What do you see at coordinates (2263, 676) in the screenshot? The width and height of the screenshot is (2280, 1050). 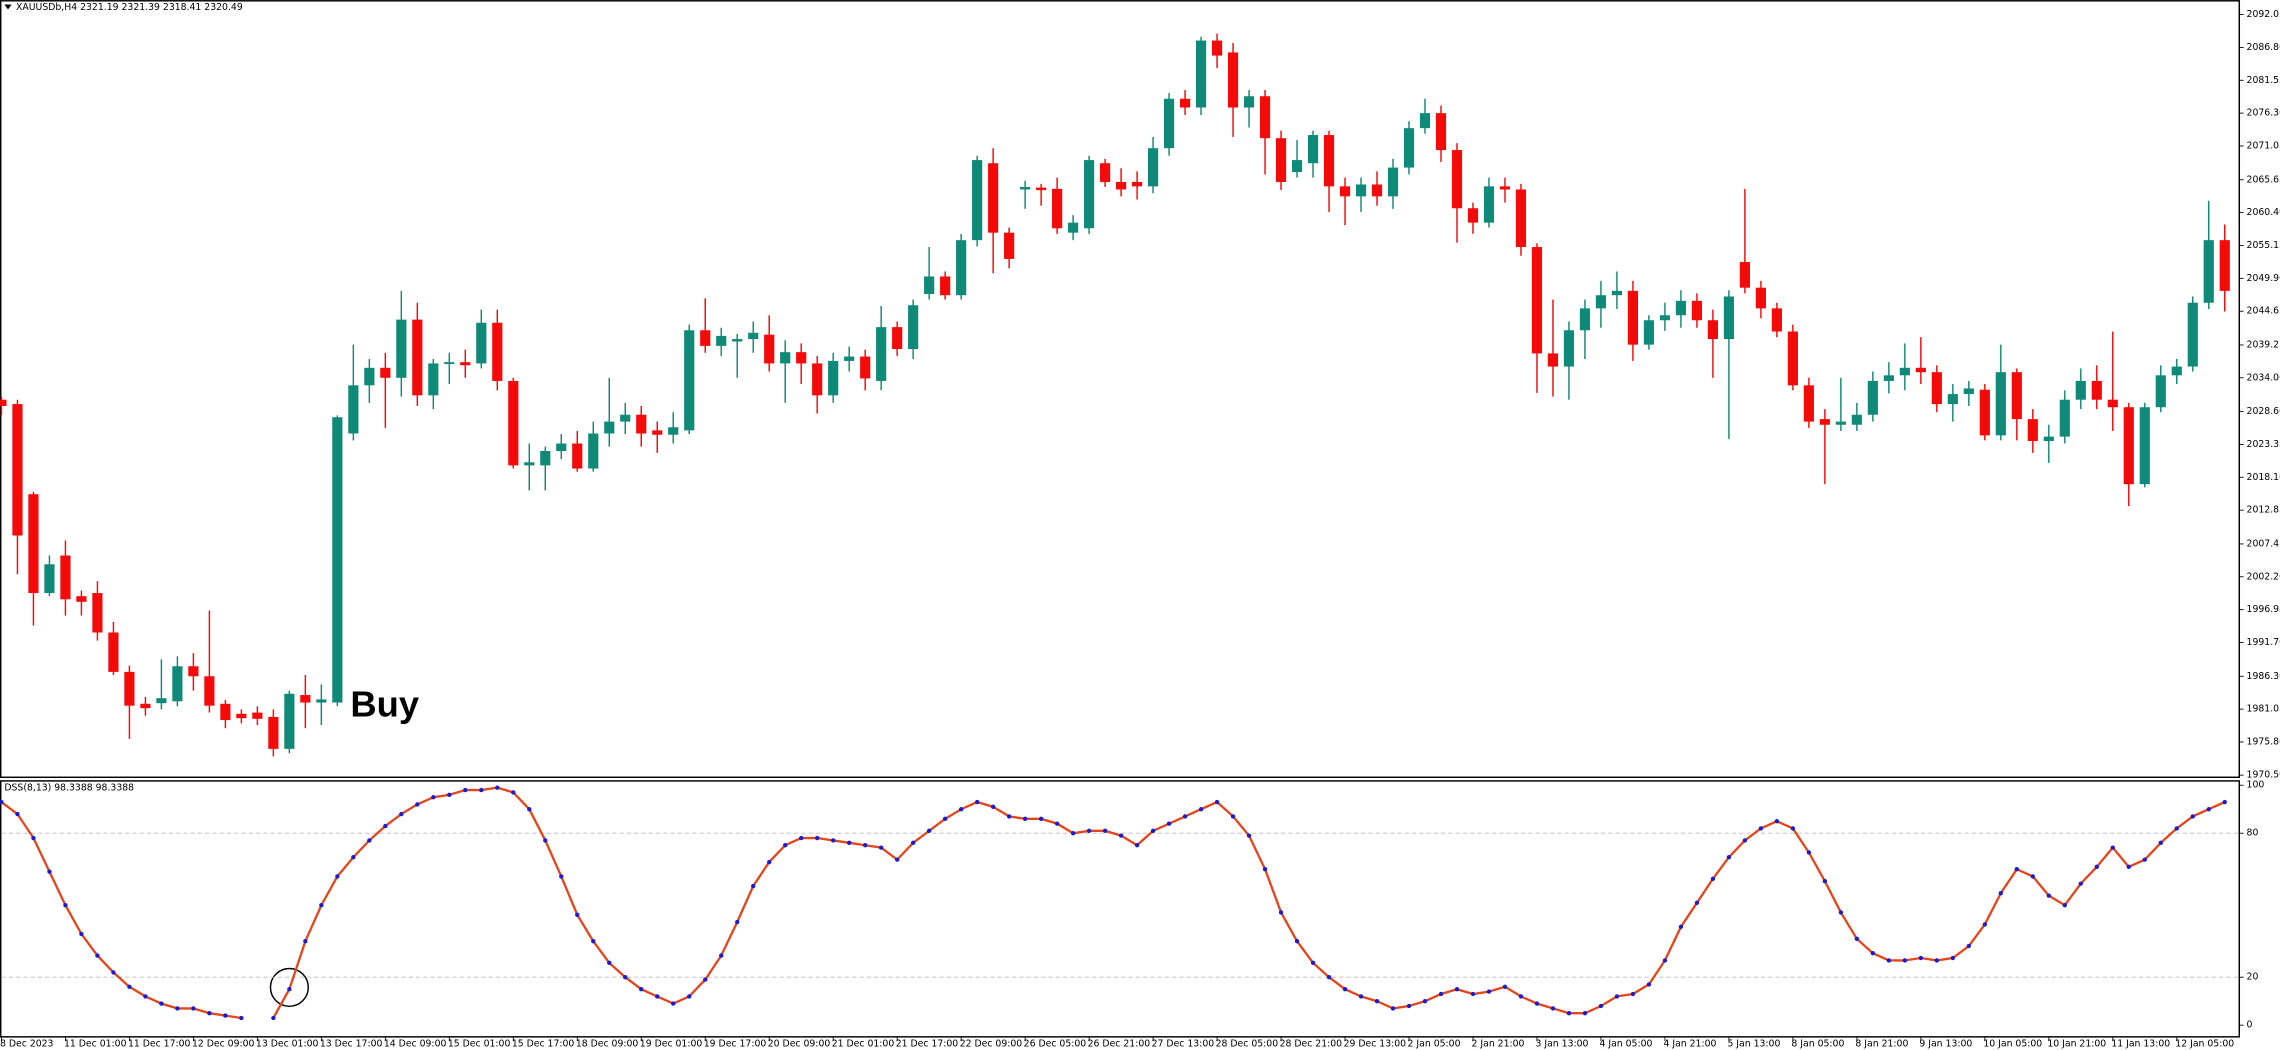 I see `y-tick-label: 1986.30` at bounding box center [2263, 676].